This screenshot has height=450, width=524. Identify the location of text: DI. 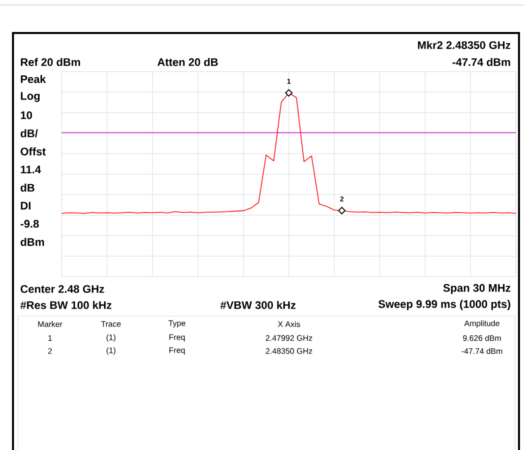
(25, 206).